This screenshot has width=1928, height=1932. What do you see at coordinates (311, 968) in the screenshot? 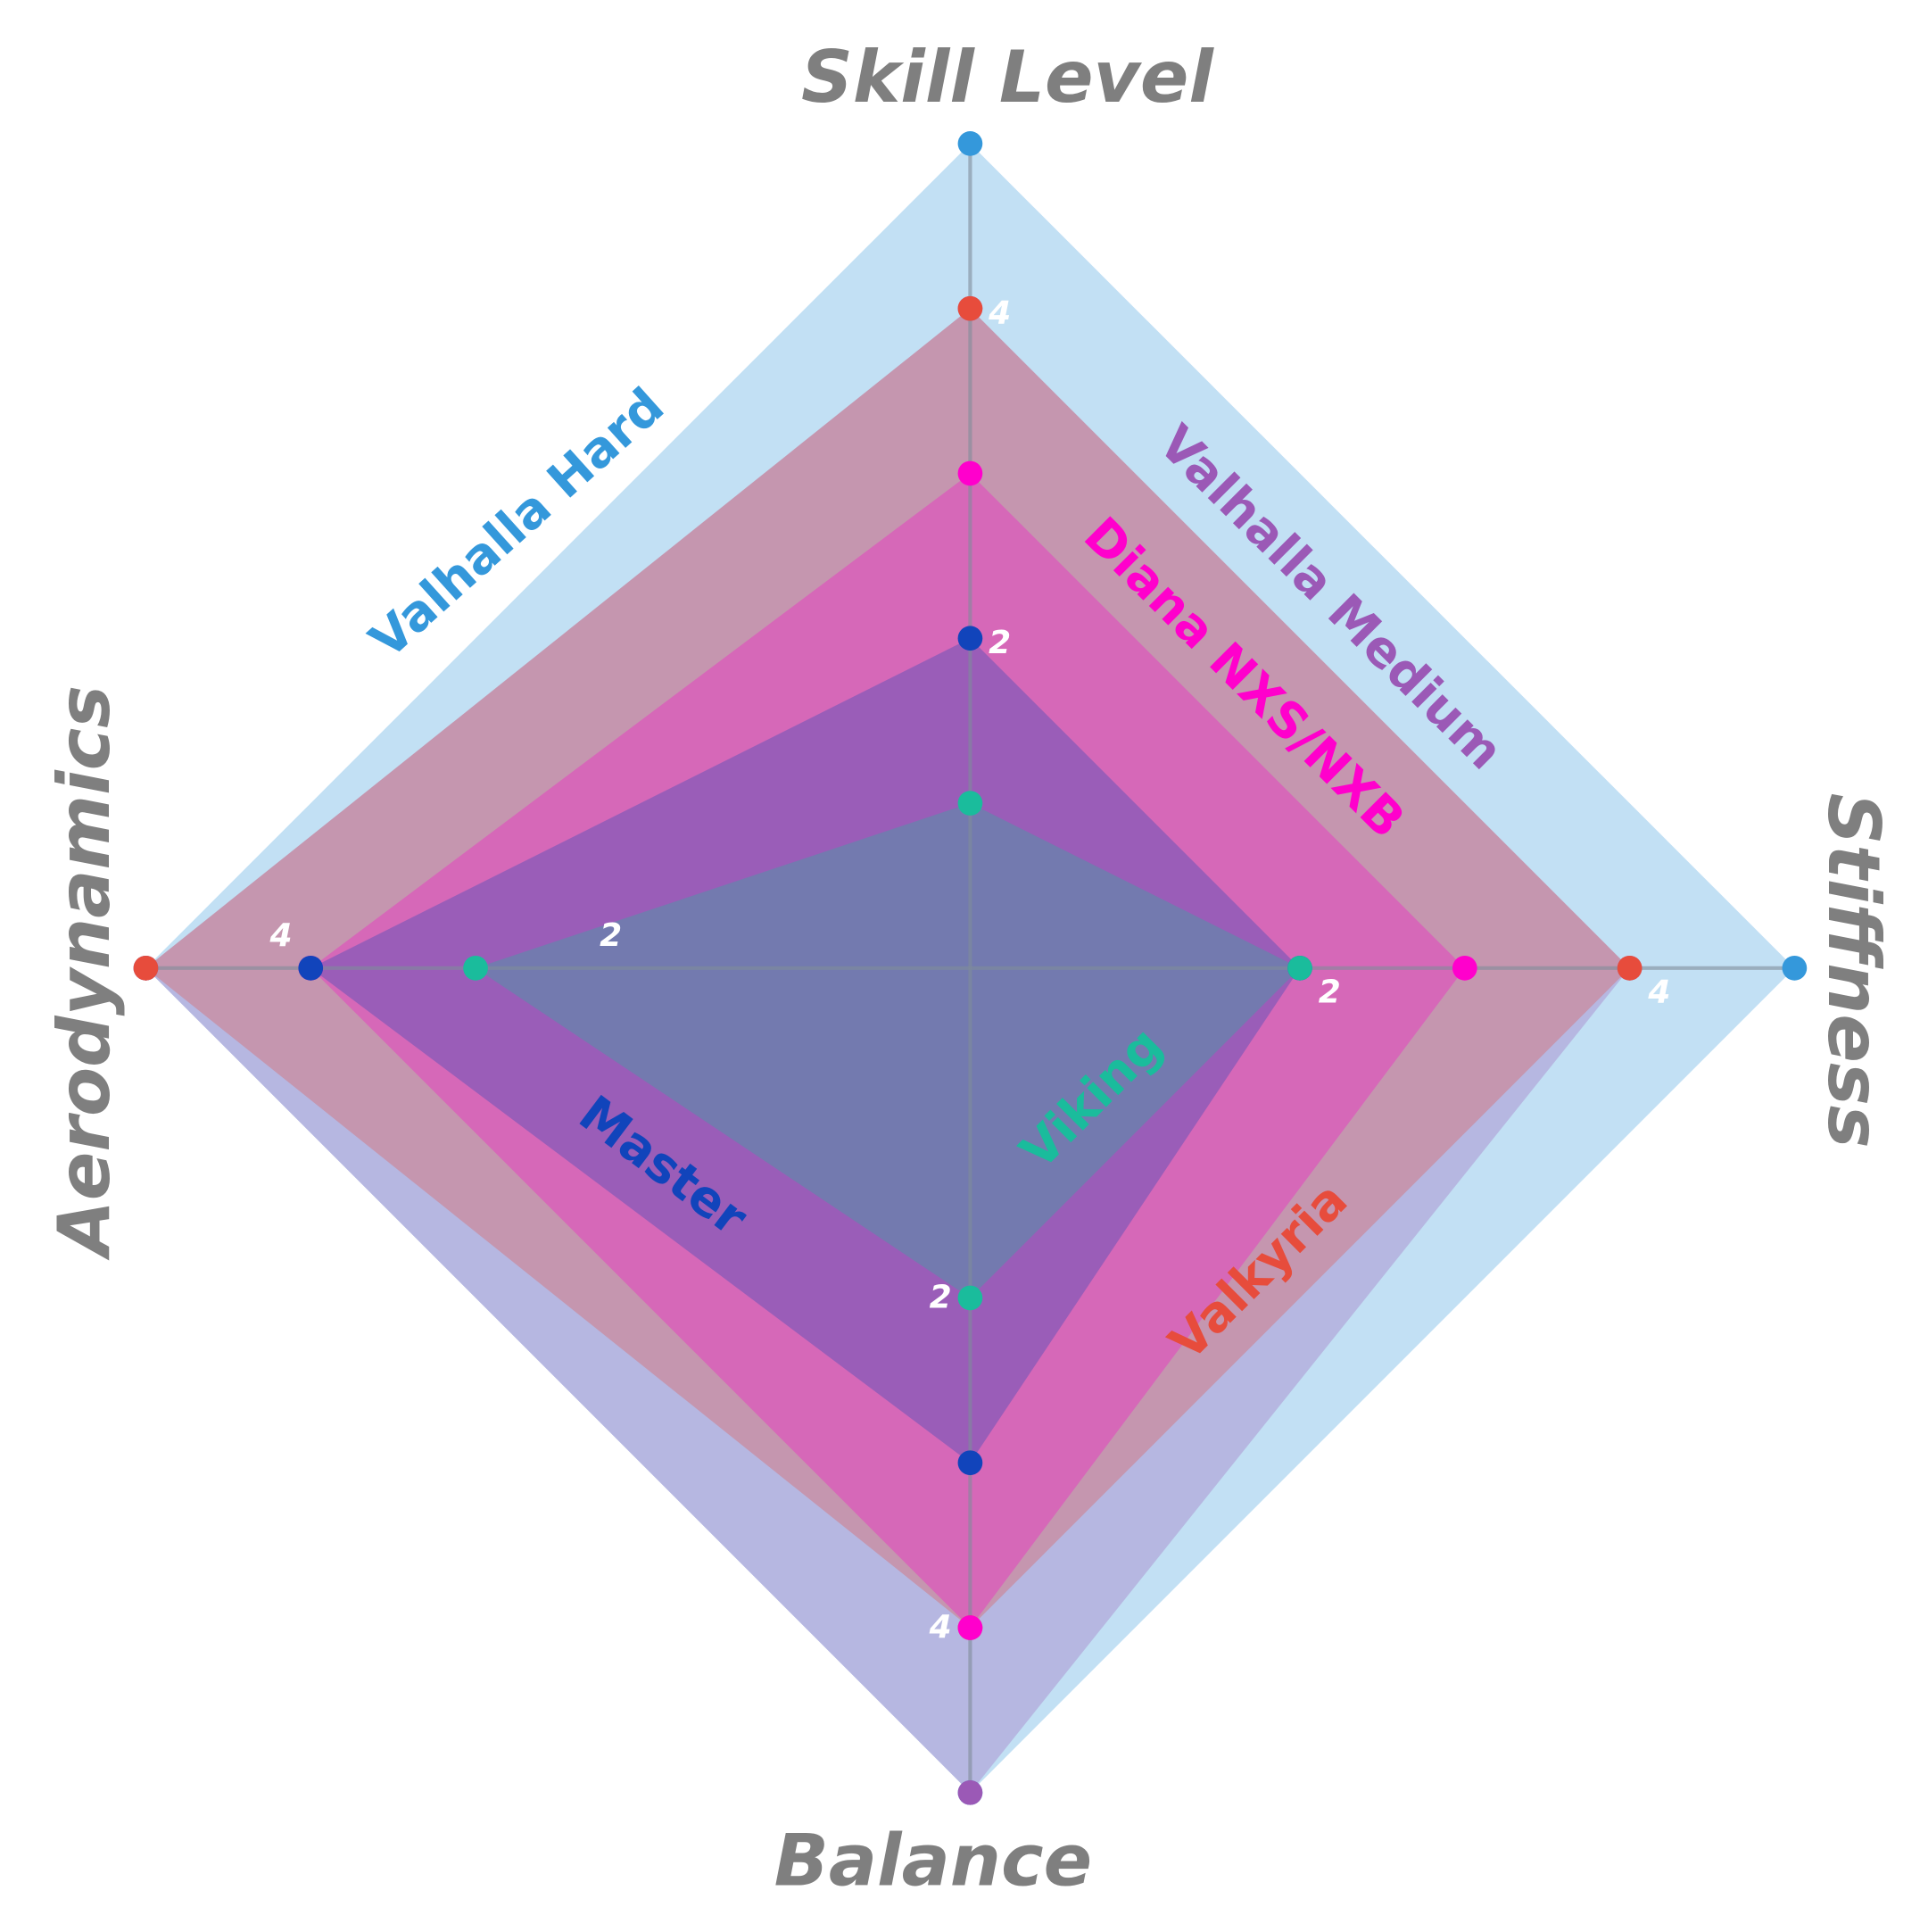
I see `data-point-master-aerodynamics` at bounding box center [311, 968].